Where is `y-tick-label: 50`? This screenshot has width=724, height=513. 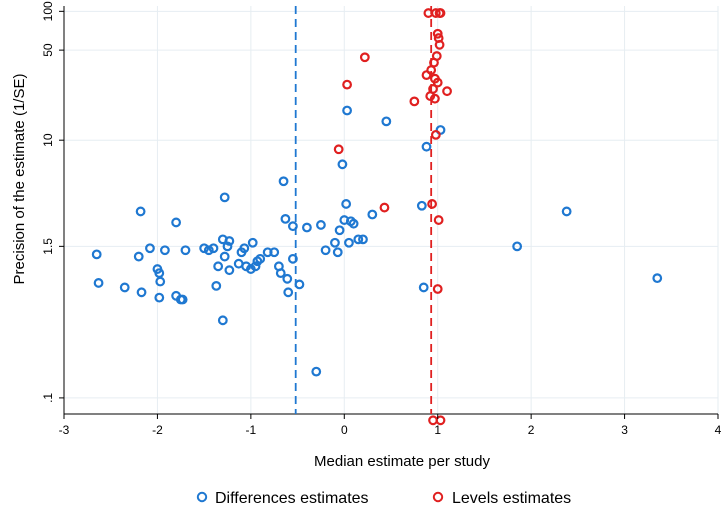 y-tick-label: 50 is located at coordinates (48, 50).